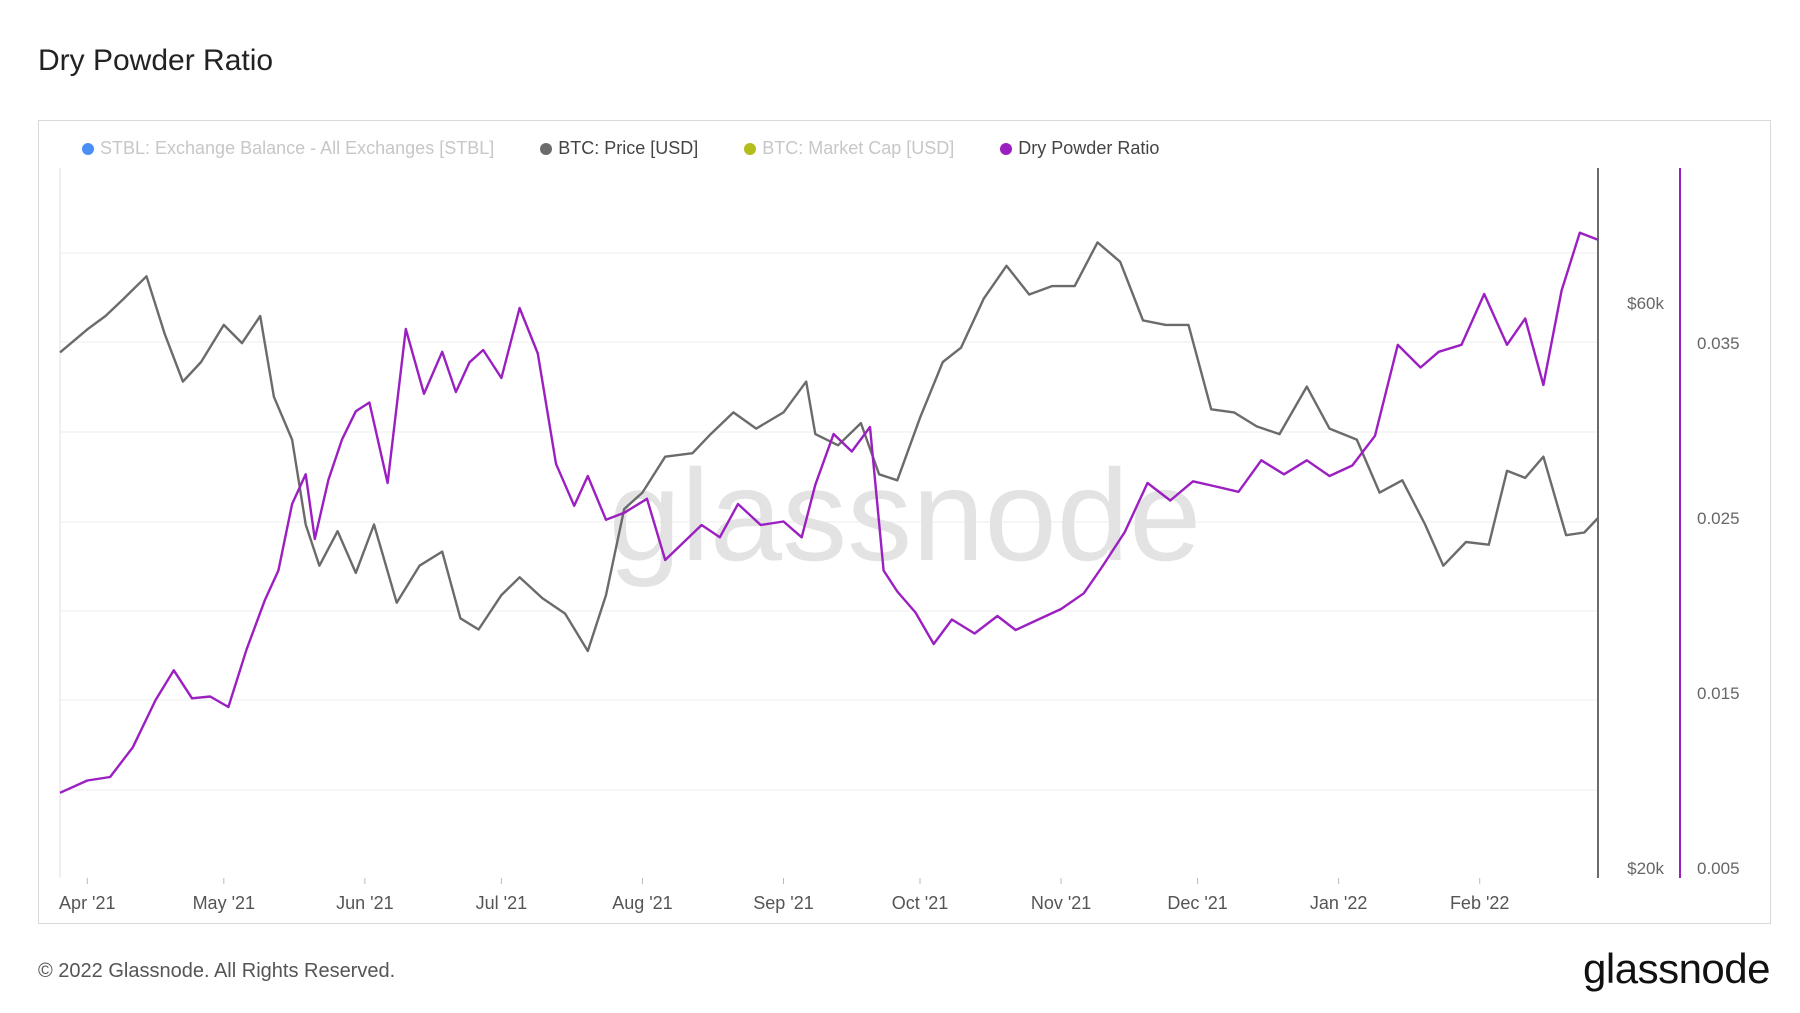 This screenshot has height=1013, width=1800. What do you see at coordinates (1718, 343) in the screenshot?
I see `ratio-tick-label: 0.035` at bounding box center [1718, 343].